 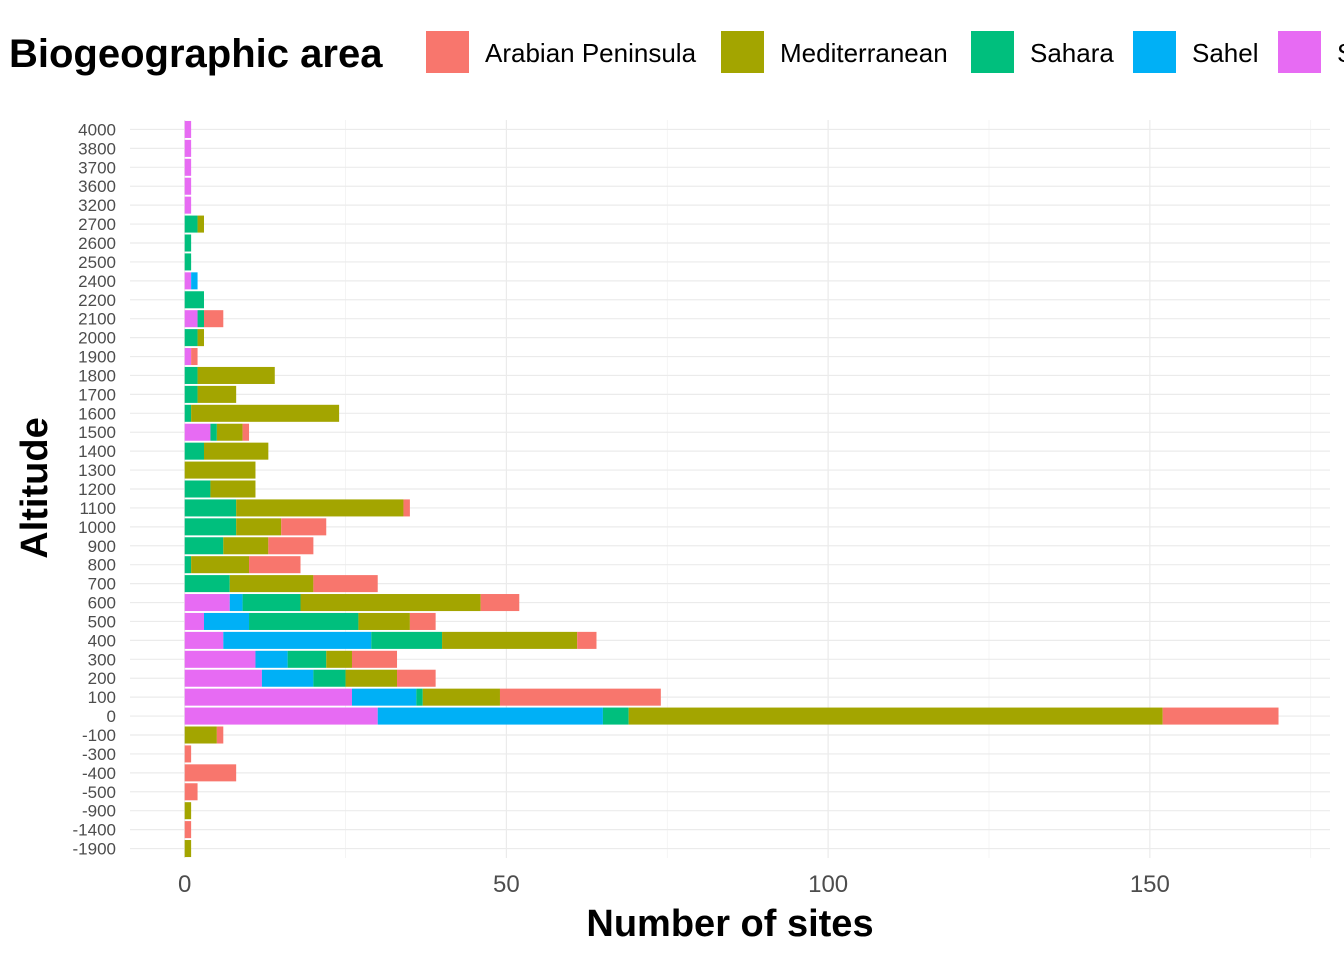 What do you see at coordinates (97, 413) in the screenshot?
I see `y-tick-label: 1600` at bounding box center [97, 413].